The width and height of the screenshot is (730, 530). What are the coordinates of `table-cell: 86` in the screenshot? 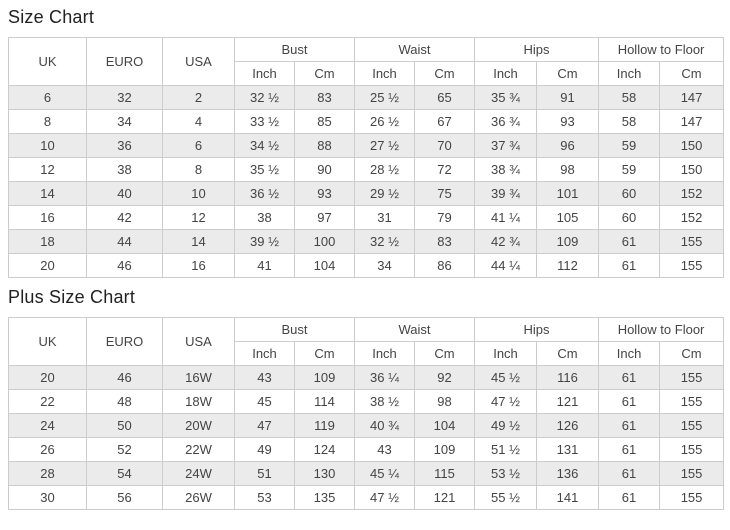 It's located at (445, 265).